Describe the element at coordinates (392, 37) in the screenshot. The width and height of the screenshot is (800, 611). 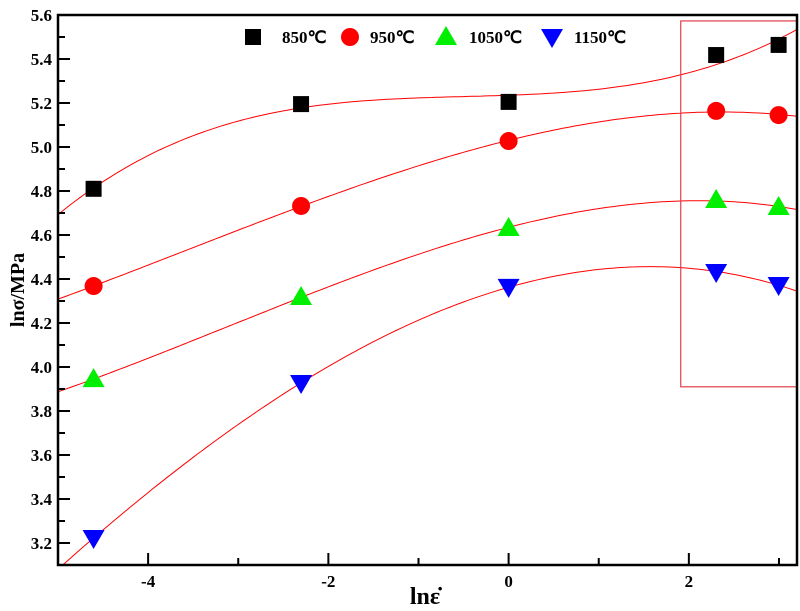
I see `legend-label: 950℃` at that location.